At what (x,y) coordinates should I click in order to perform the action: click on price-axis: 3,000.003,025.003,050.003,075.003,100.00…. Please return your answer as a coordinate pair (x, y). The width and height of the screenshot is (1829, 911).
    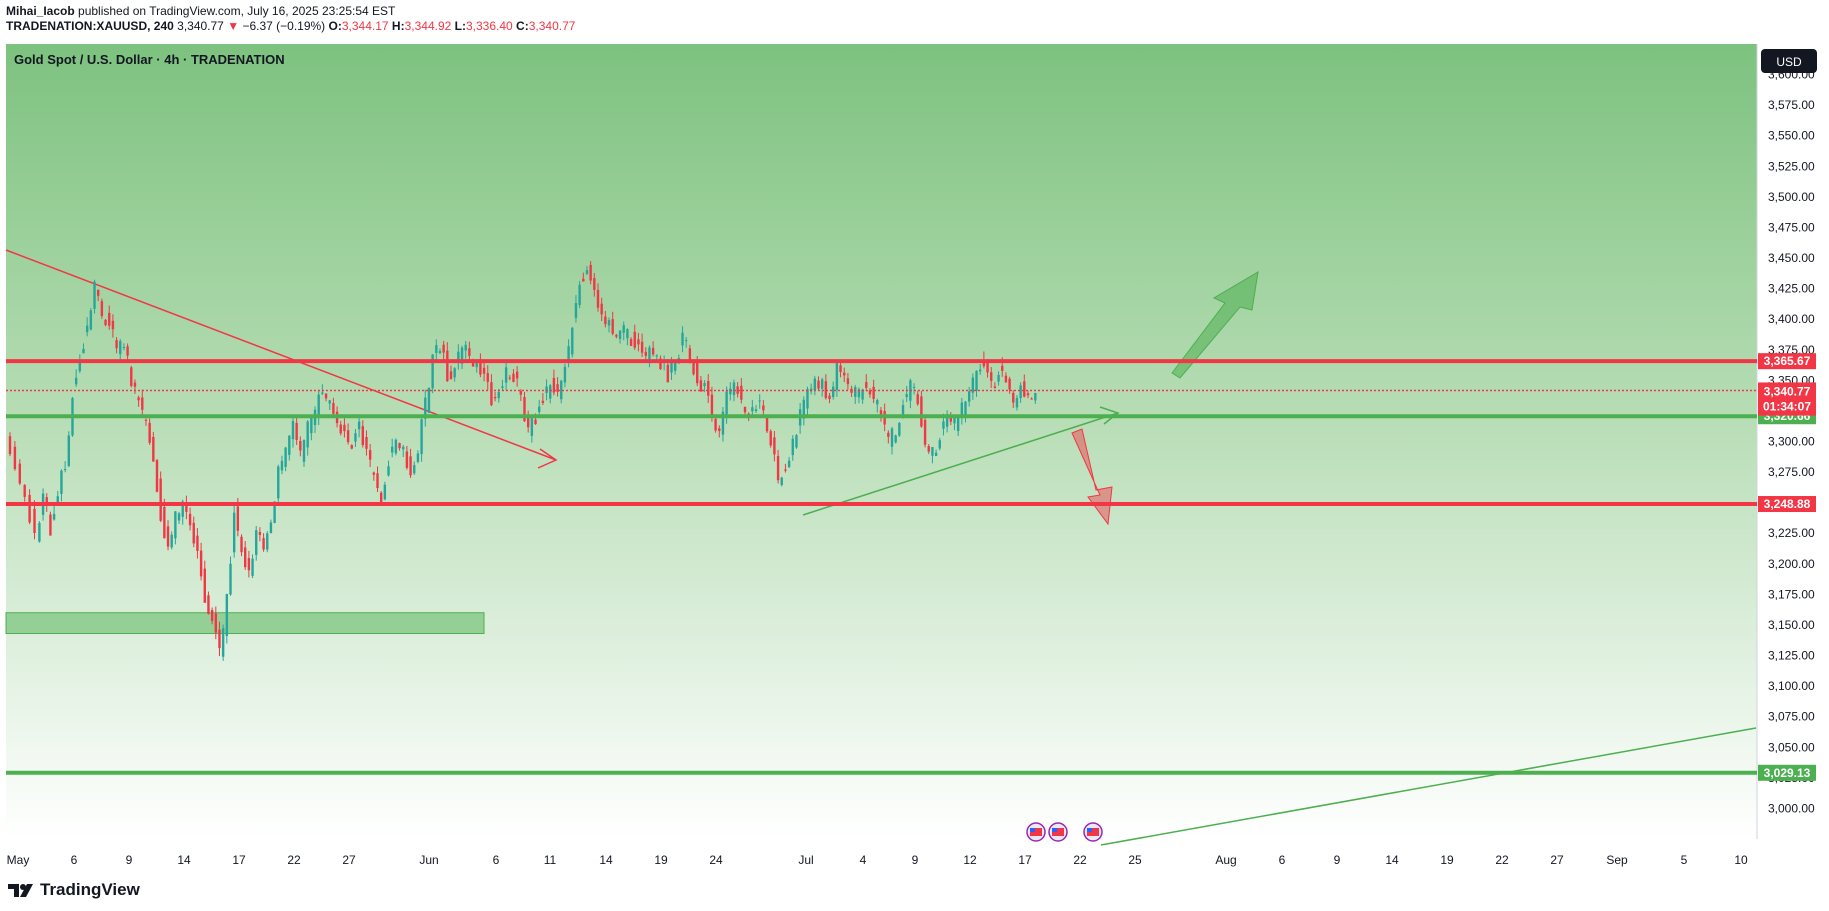
    Looking at the image, I should click on (1791, 442).